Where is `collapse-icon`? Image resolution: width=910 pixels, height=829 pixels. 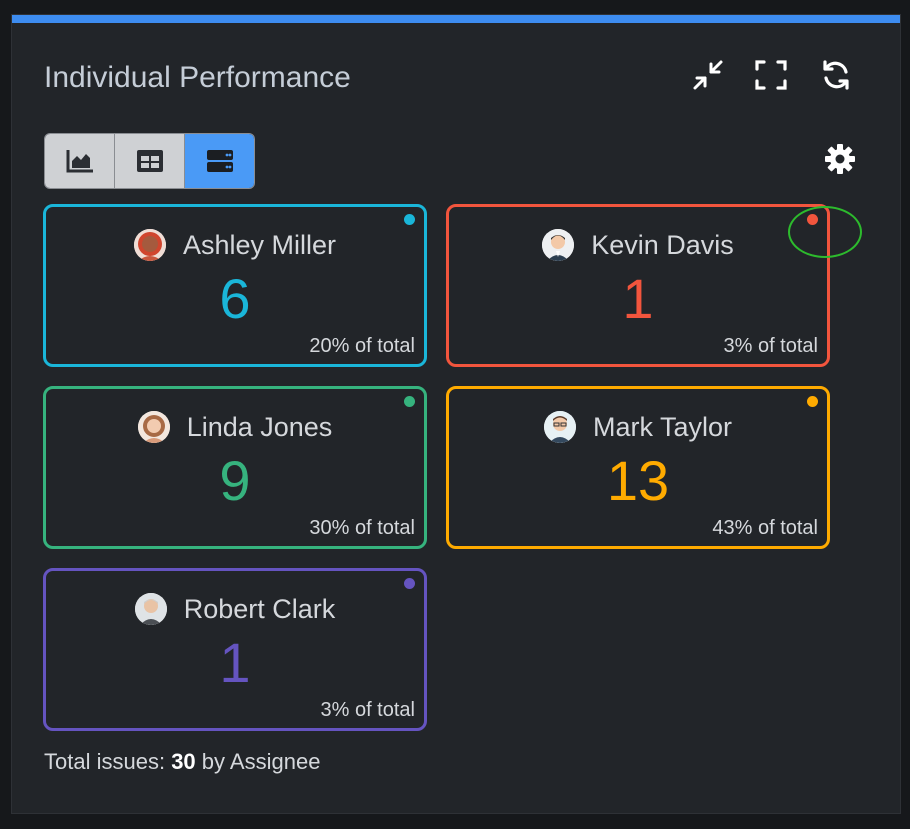
collapse-icon is located at coordinates (708, 75).